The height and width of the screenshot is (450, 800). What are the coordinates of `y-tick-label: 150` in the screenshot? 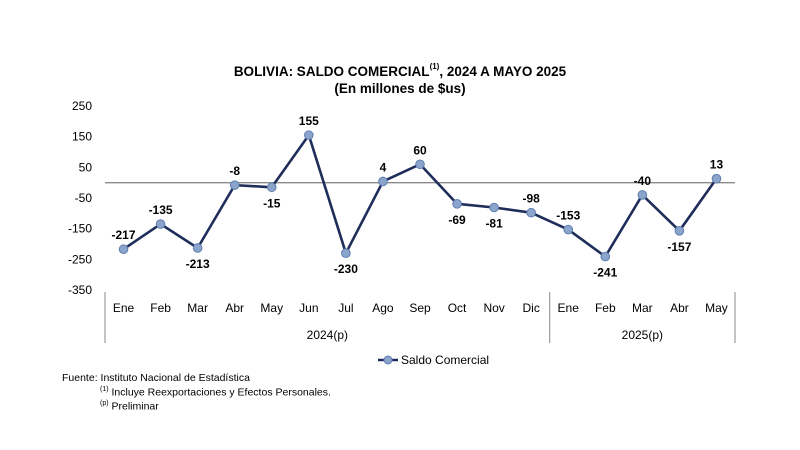 It's located at (82, 137).